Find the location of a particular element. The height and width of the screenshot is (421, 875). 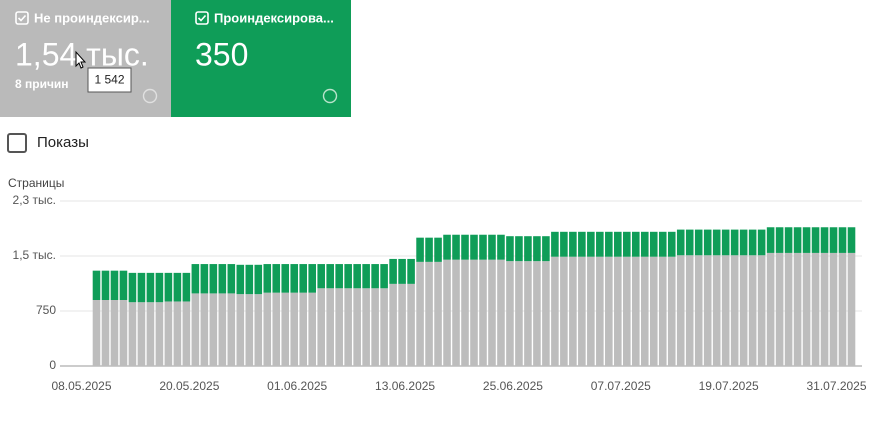

y-tick-label: 1,5 тыс. is located at coordinates (34, 255).